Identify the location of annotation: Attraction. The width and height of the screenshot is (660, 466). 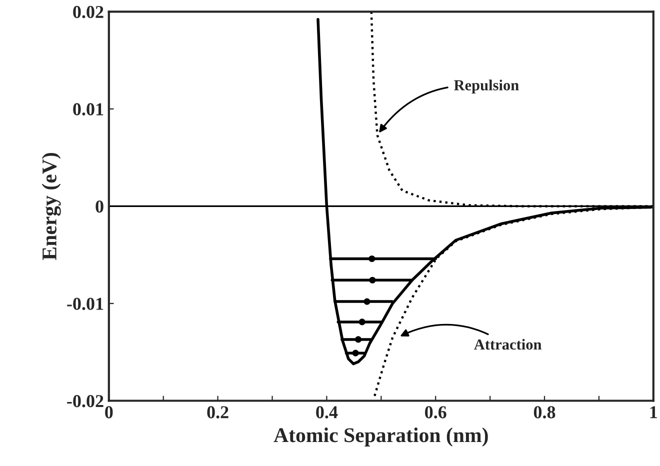
(508, 344).